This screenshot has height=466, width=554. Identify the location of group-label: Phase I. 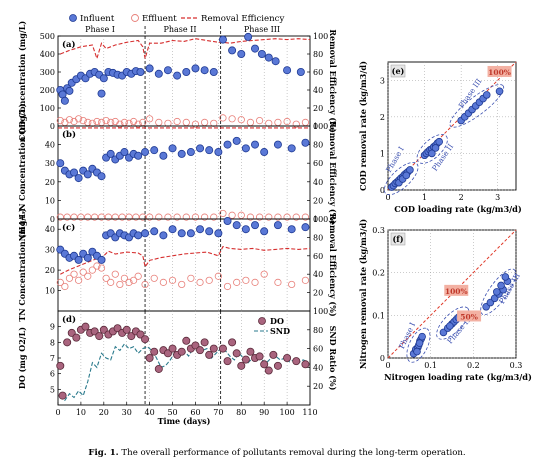
(395, 159).